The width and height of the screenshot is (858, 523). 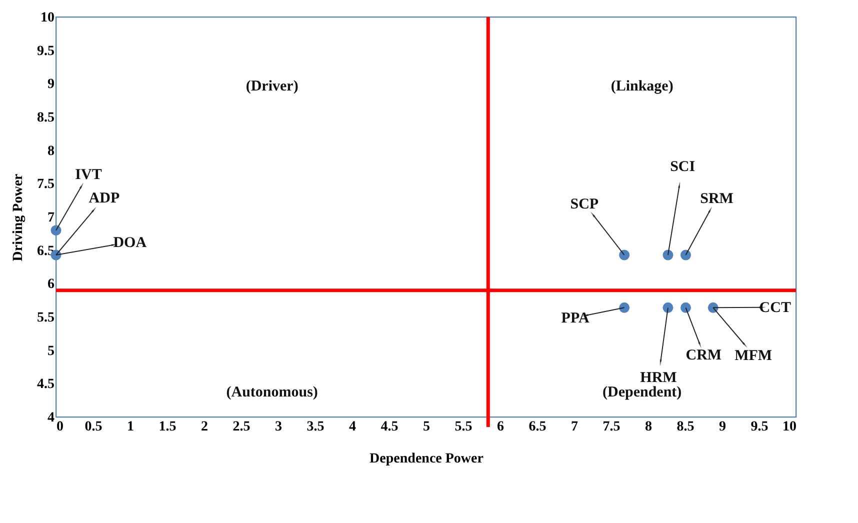 I want to click on annotation: CCT, so click(x=775, y=308).